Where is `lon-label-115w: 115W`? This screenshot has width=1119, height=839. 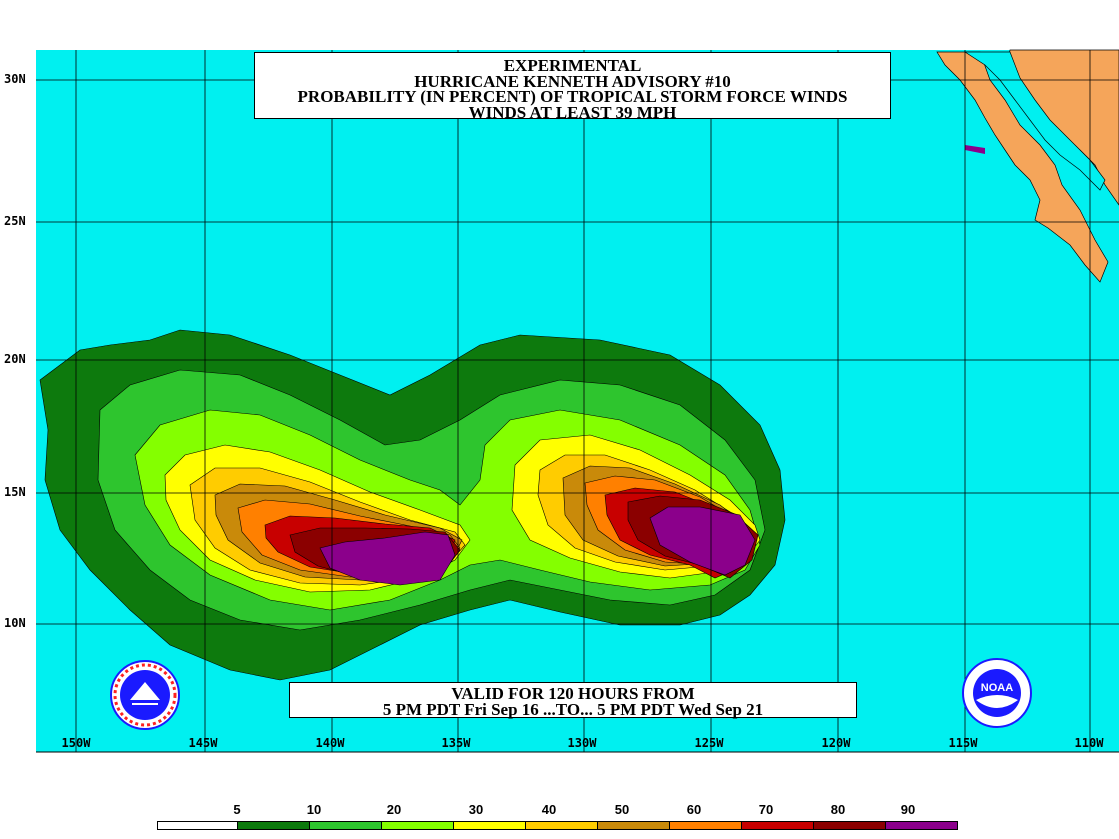 lon-label-115w: 115W is located at coordinates (963, 743).